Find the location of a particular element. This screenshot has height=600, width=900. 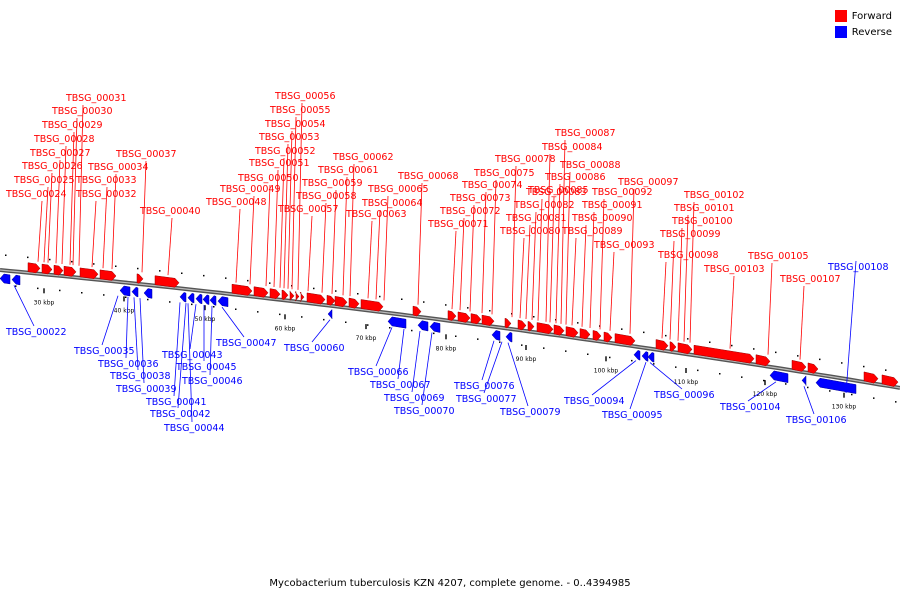

forward-gene-label: TBSG_00056 is located at coordinates (305, 96).